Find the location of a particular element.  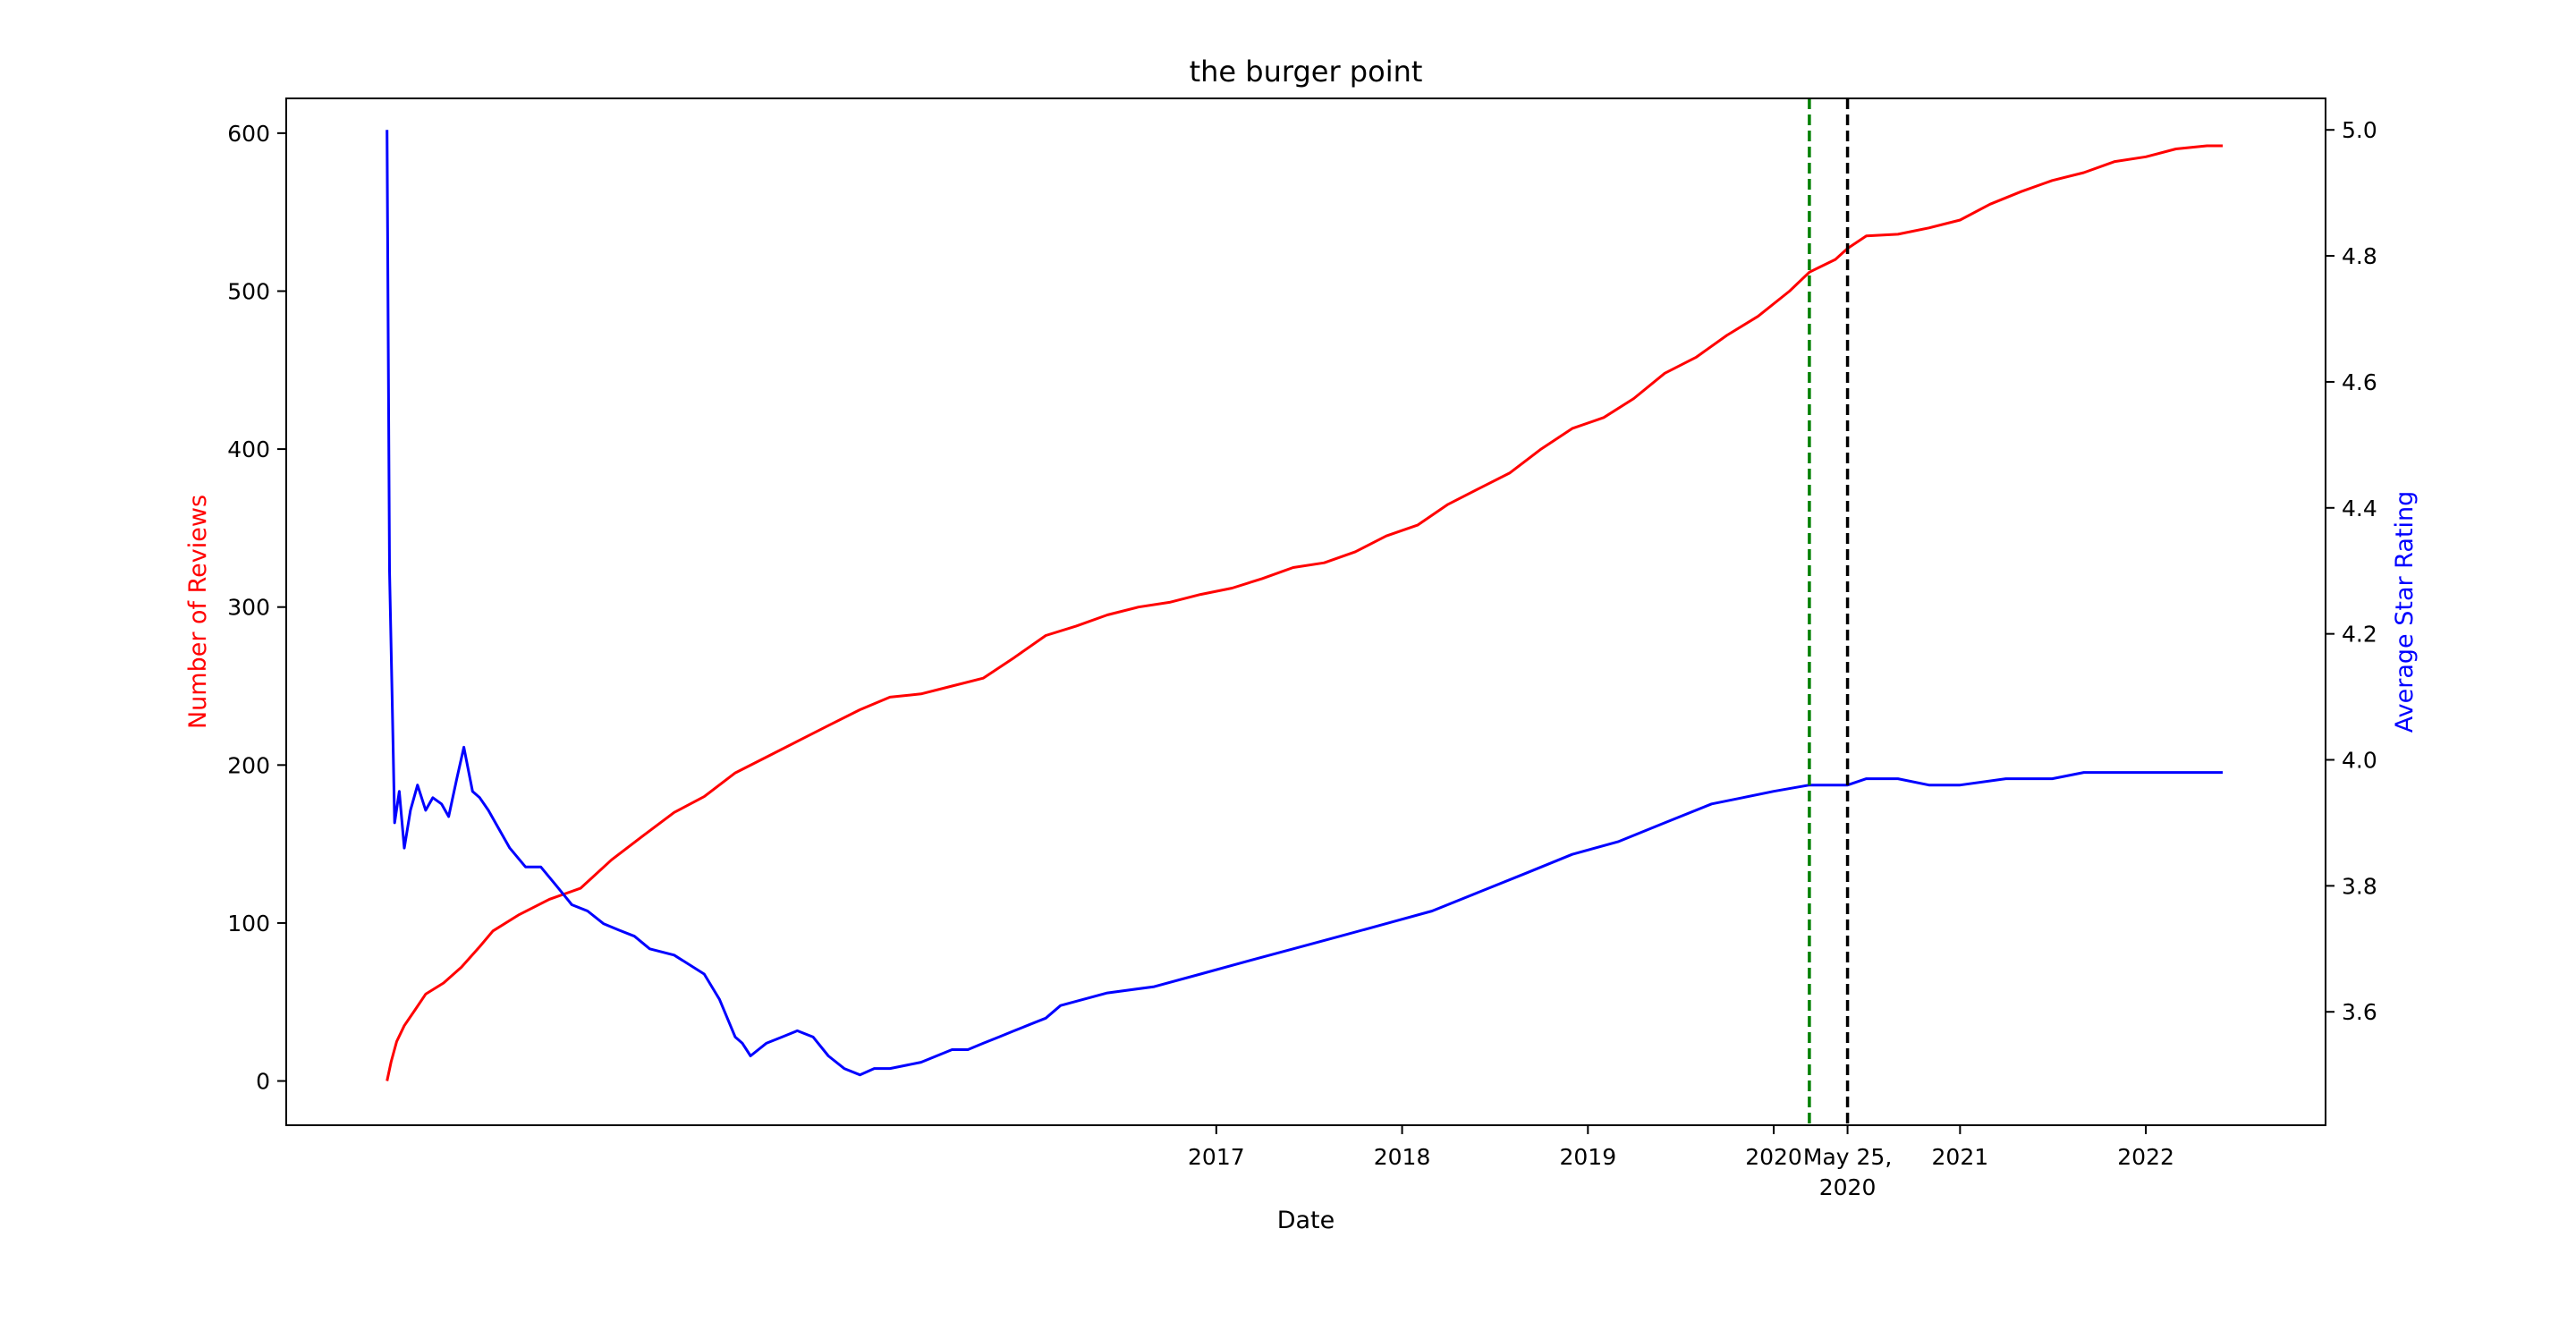

left-y-tick-label: 500 is located at coordinates (248, 291).